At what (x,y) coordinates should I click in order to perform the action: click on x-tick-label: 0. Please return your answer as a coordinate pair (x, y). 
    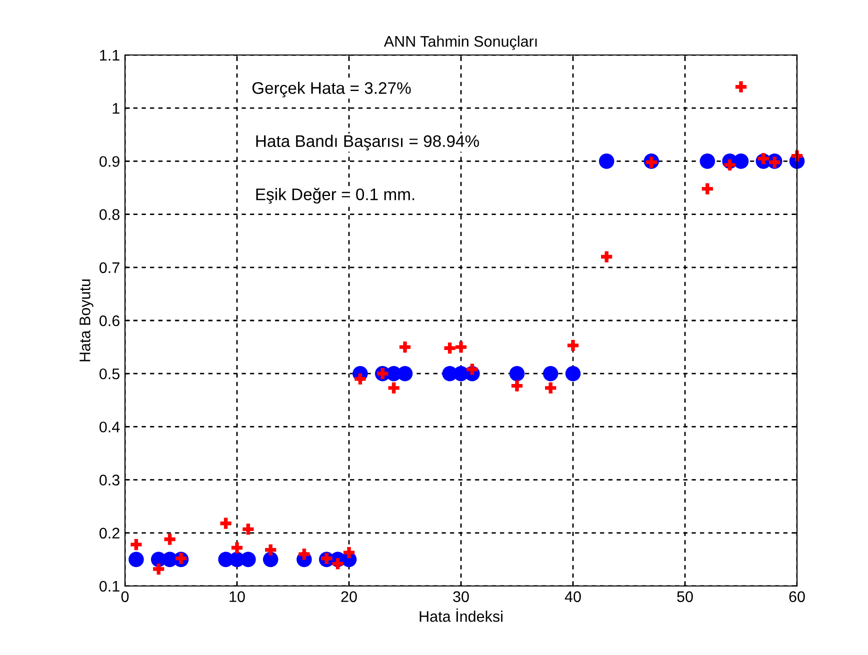
    Looking at the image, I should click on (125, 596).